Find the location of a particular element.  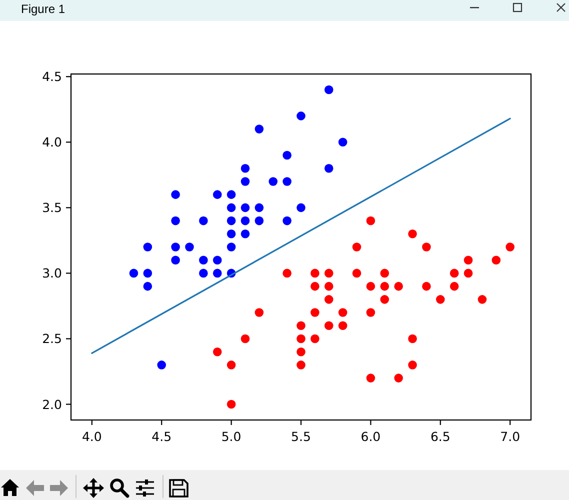

x-tick-label: 5.0 is located at coordinates (231, 436).